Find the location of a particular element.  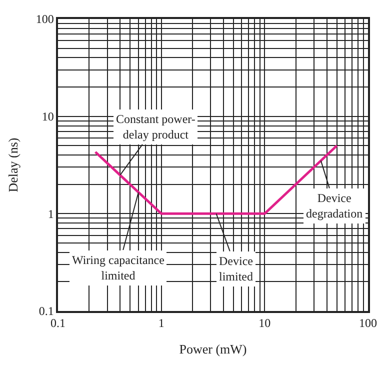

annotation: Constant power- delay product is located at coordinates (156, 127).